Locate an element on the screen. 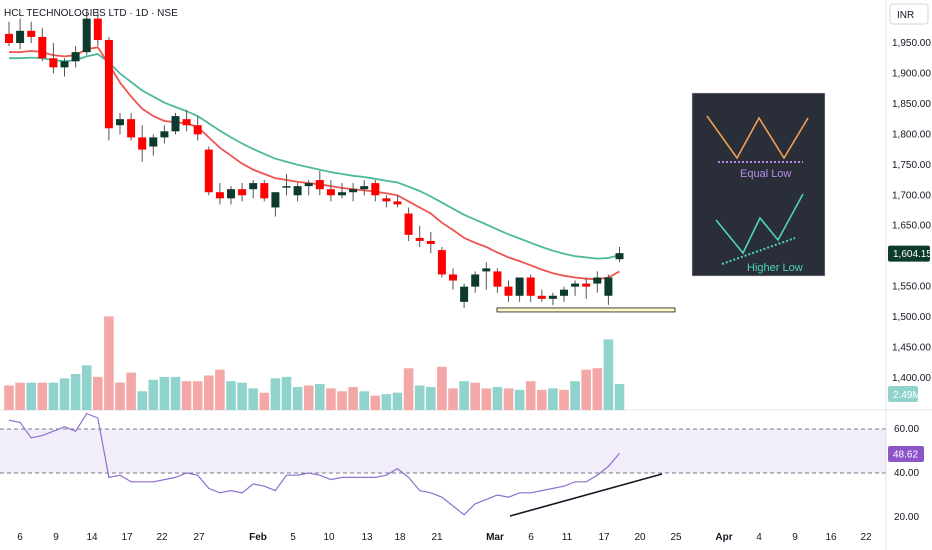 The width and height of the screenshot is (932, 550). volume-tag: 2.49M is located at coordinates (904, 394).